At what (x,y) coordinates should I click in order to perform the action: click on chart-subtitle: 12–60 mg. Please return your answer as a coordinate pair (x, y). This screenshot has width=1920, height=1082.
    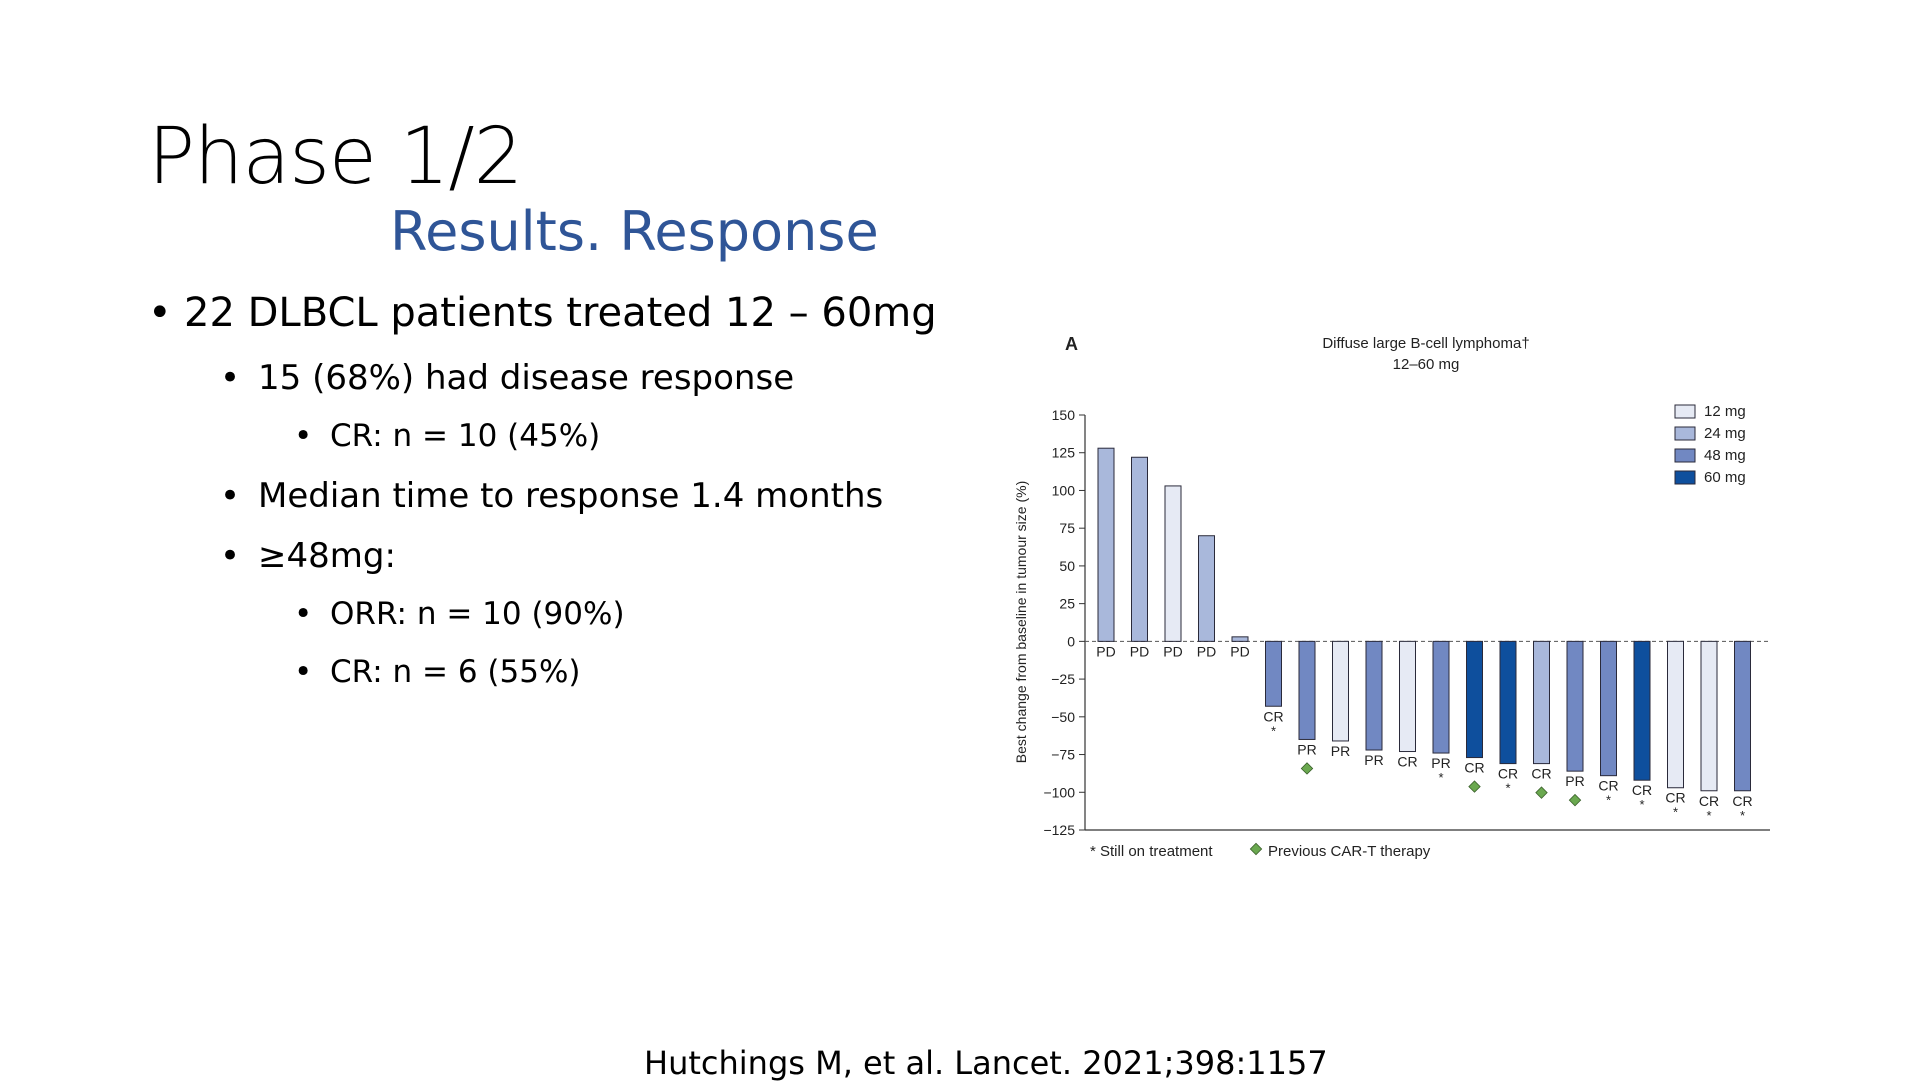
    Looking at the image, I should click on (1426, 364).